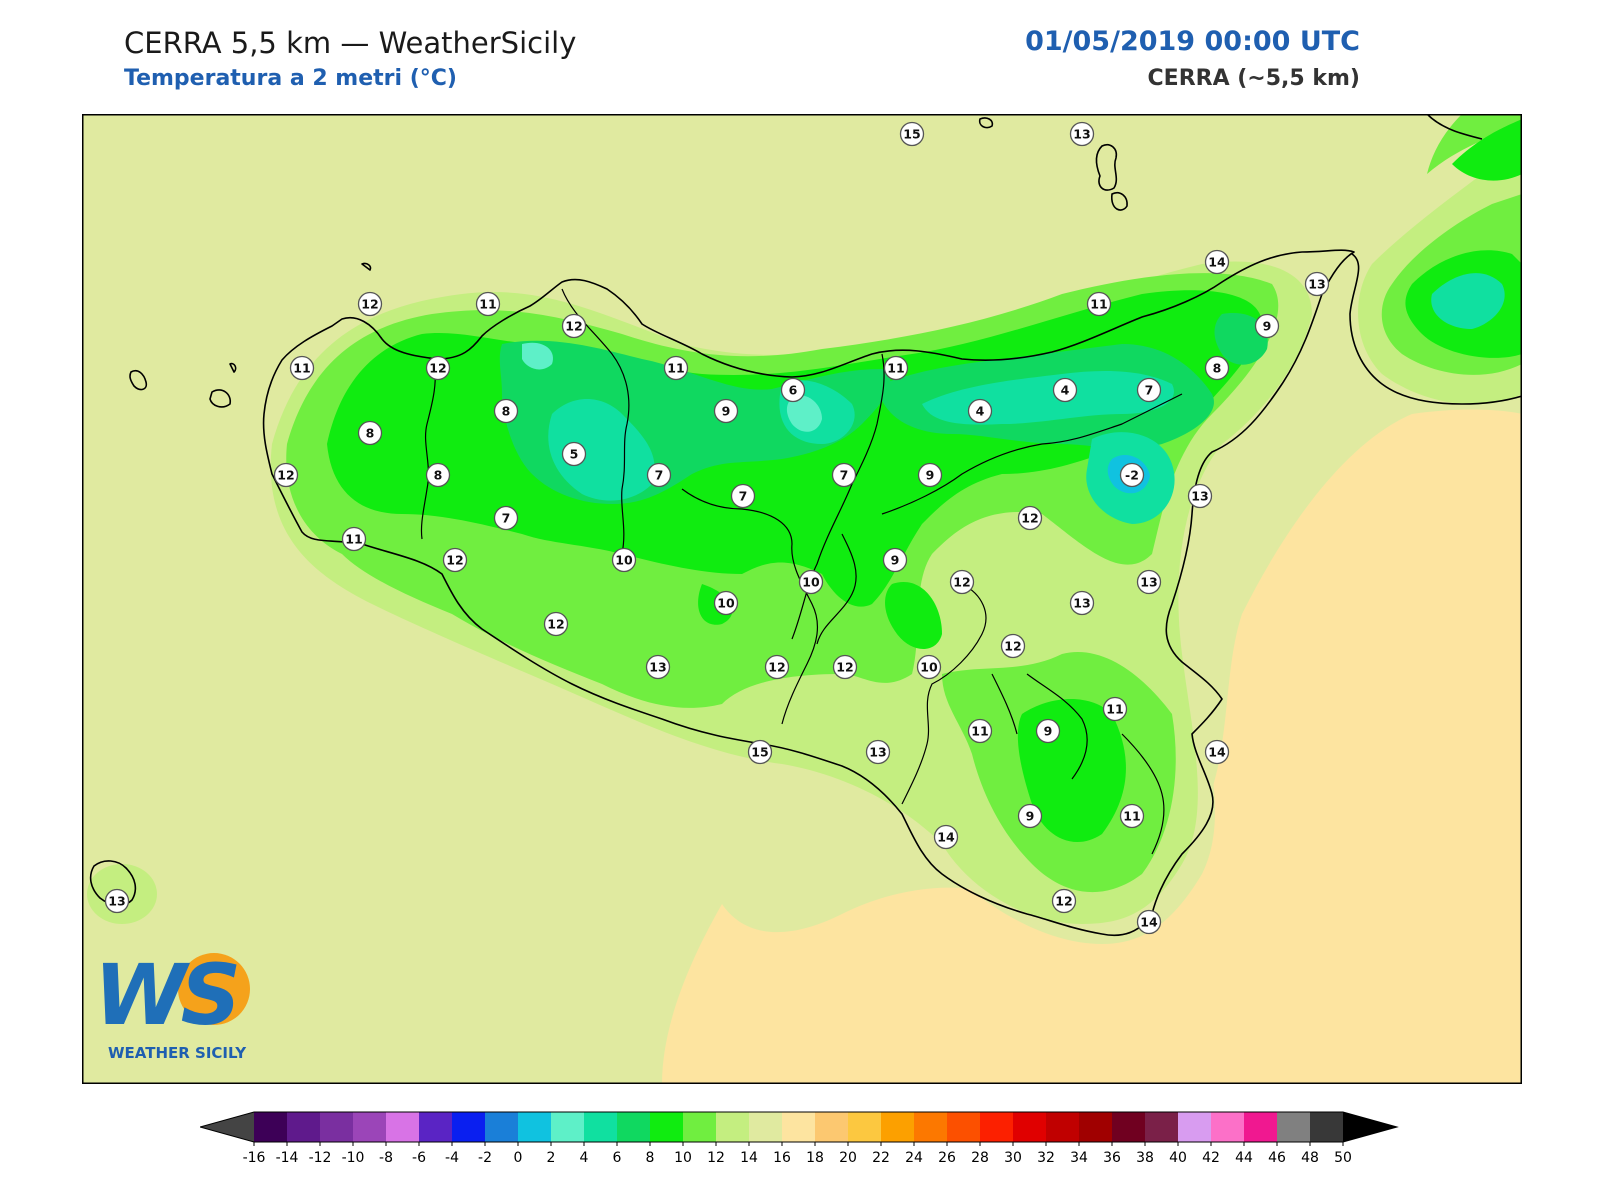 The image size is (1600, 1200). What do you see at coordinates (798, 1127) in the screenshot?
I see `colorbar-cells` at bounding box center [798, 1127].